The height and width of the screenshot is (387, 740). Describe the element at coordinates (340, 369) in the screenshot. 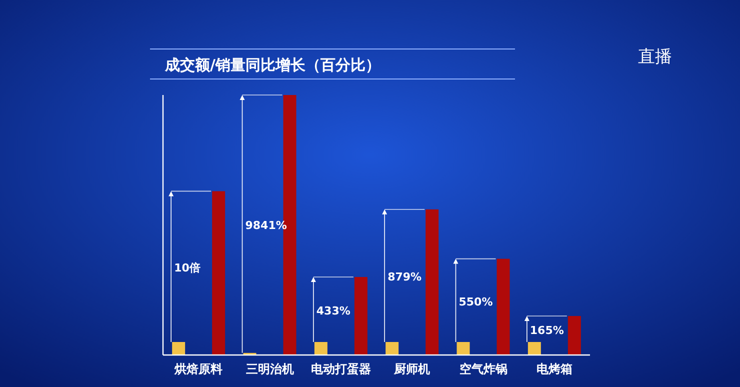

I see `x-tick-label: 电动打蛋器` at that location.